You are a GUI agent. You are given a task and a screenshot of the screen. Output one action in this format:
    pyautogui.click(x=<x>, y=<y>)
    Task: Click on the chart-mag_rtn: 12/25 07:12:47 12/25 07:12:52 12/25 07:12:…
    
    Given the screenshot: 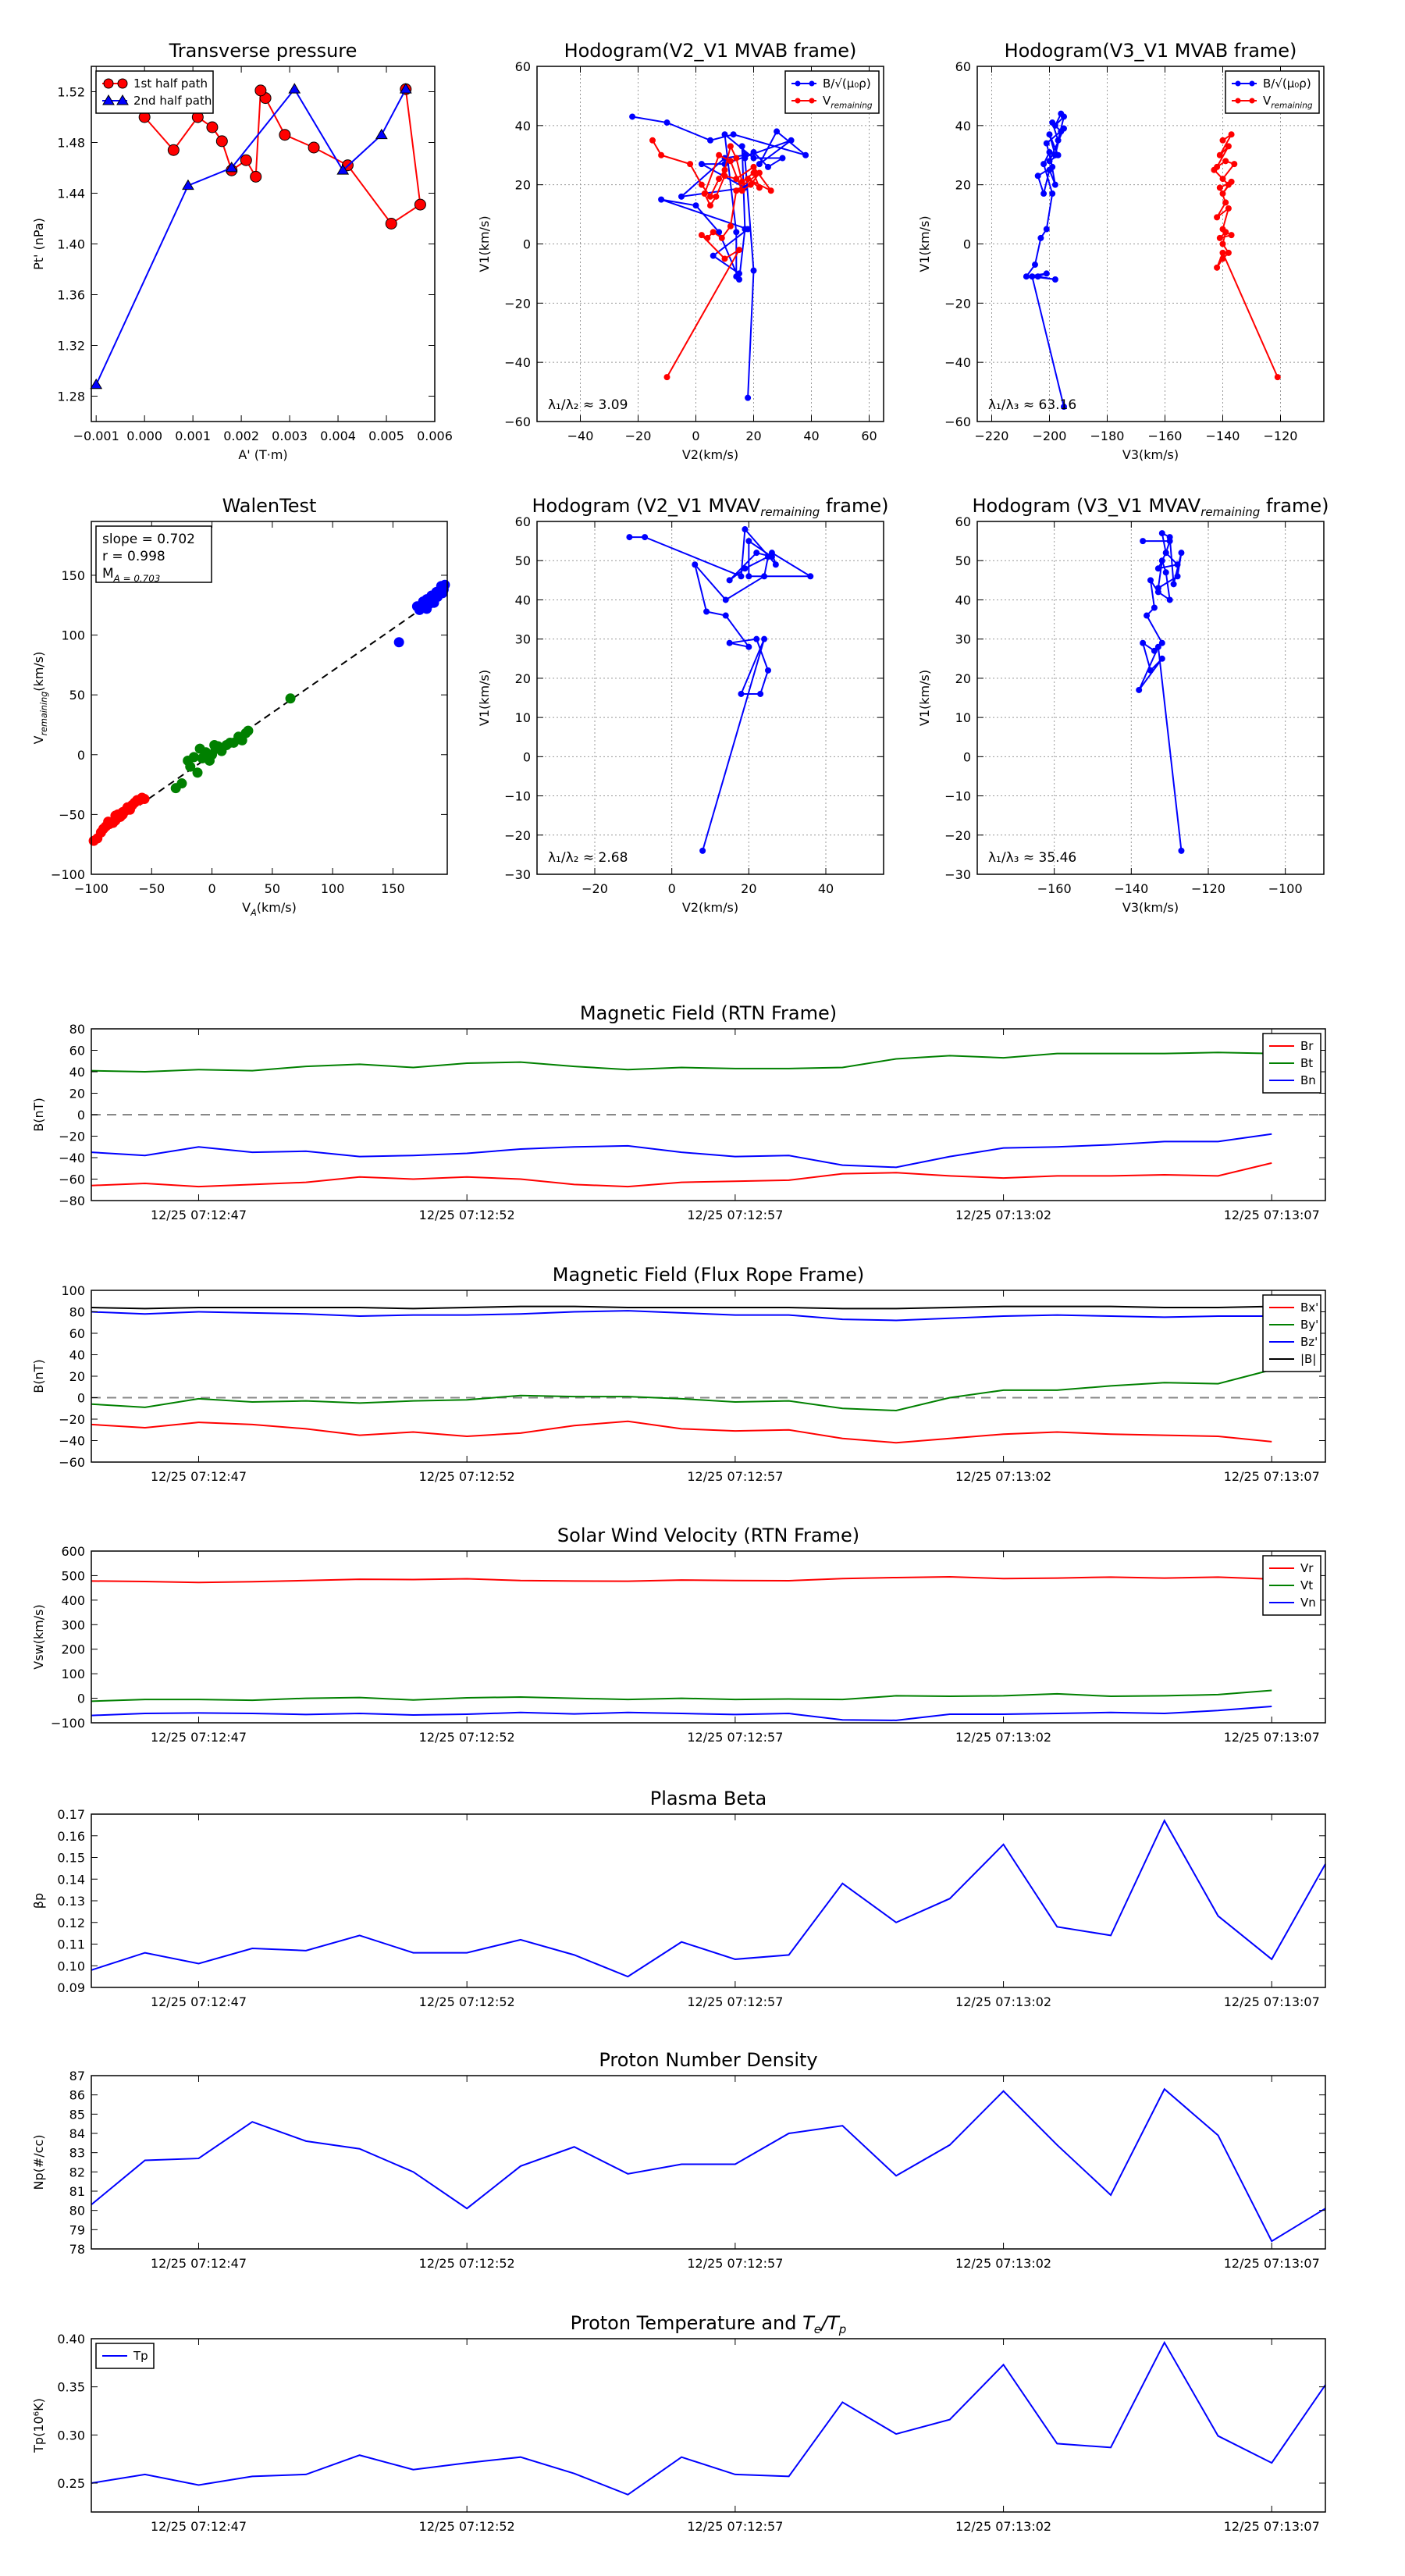 What is the action you would take?
    pyautogui.click(x=679, y=1112)
    